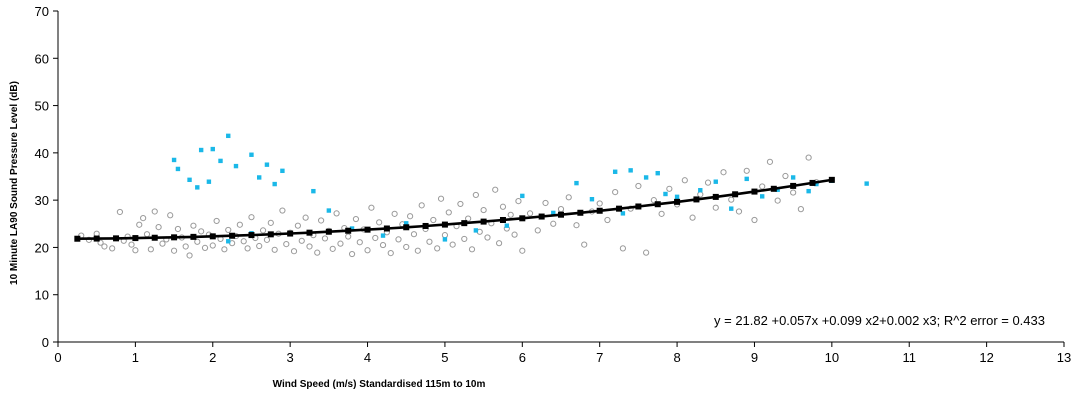 Image resolution: width=1080 pixels, height=397 pixels. Describe the element at coordinates (1064, 357) in the screenshot. I see `x-tick-label: 13` at that location.